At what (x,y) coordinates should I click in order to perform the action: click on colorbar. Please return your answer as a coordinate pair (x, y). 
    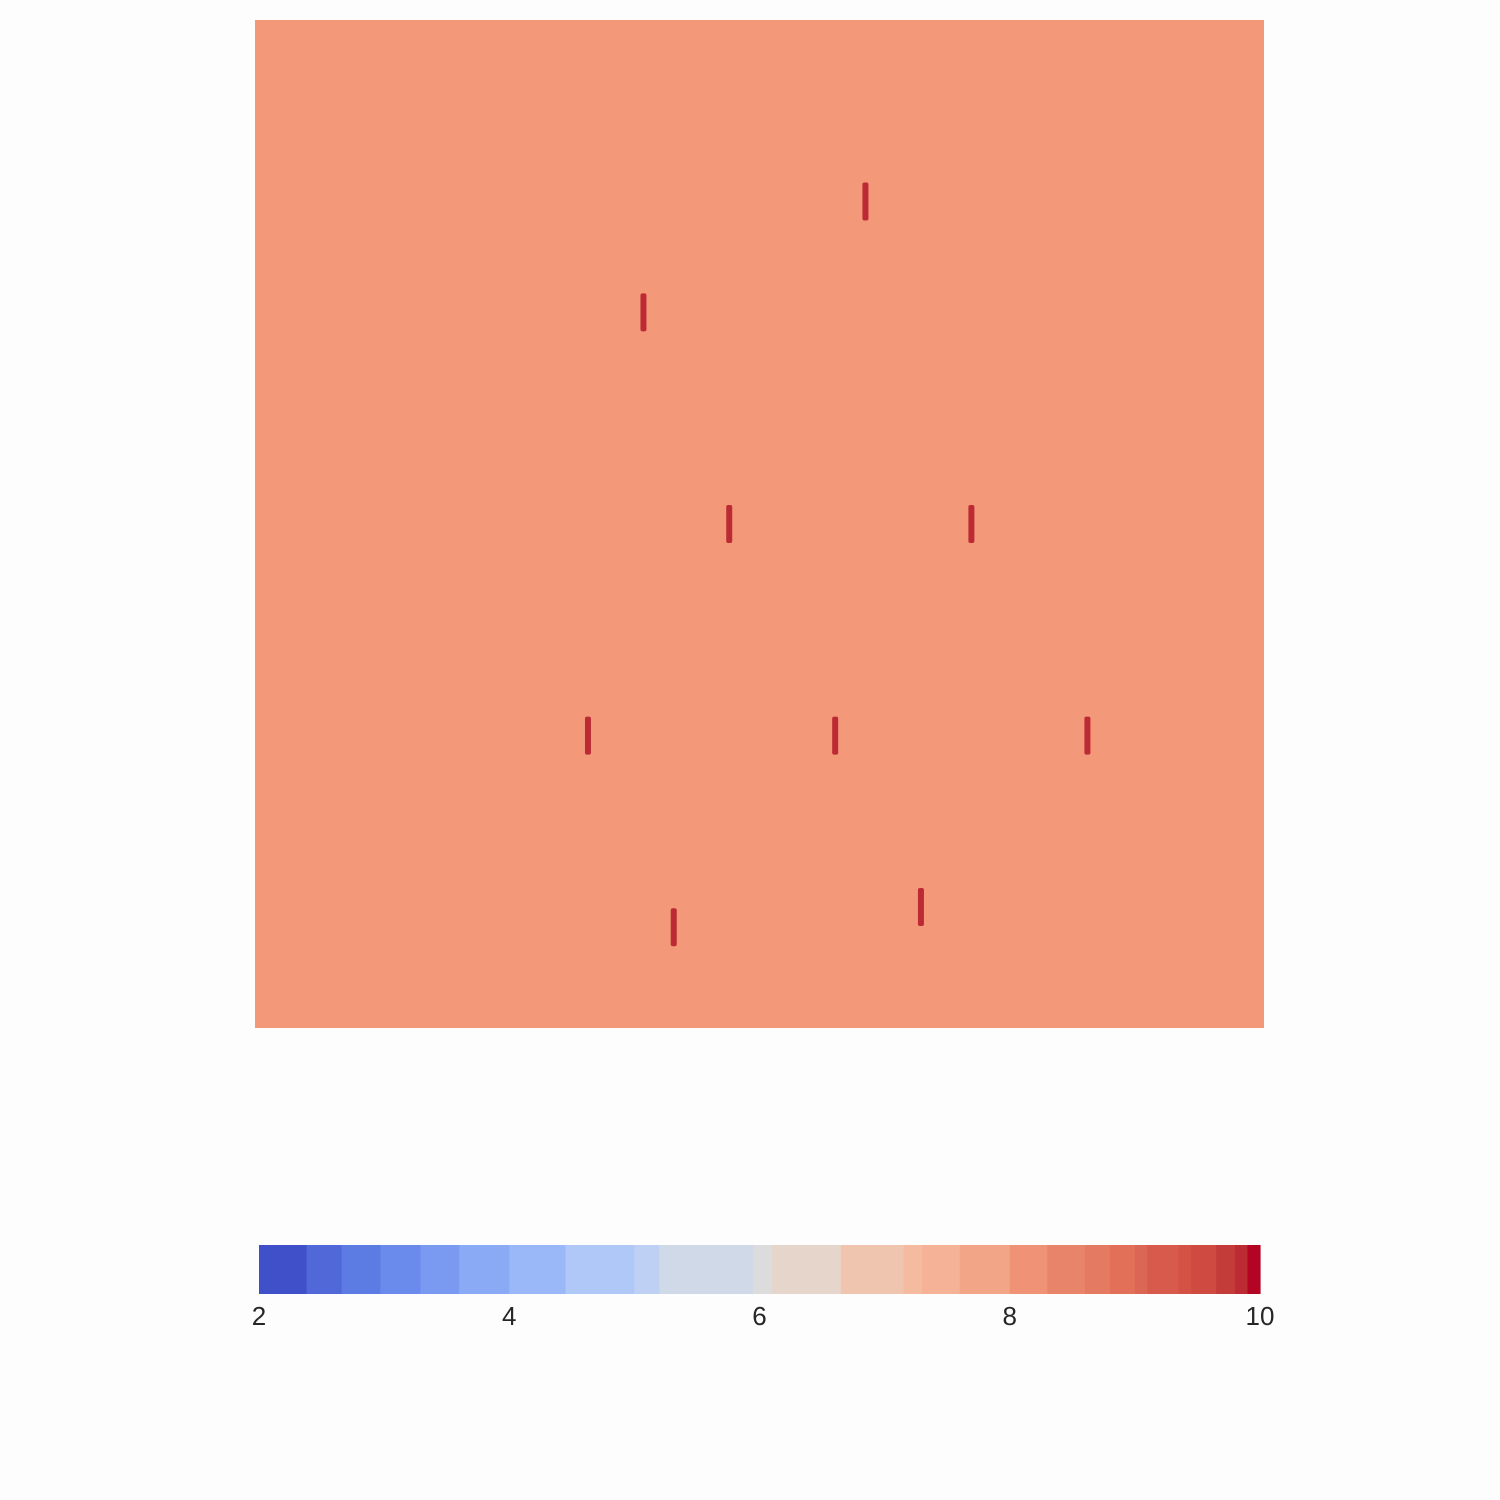
    Looking at the image, I should click on (760, 1269).